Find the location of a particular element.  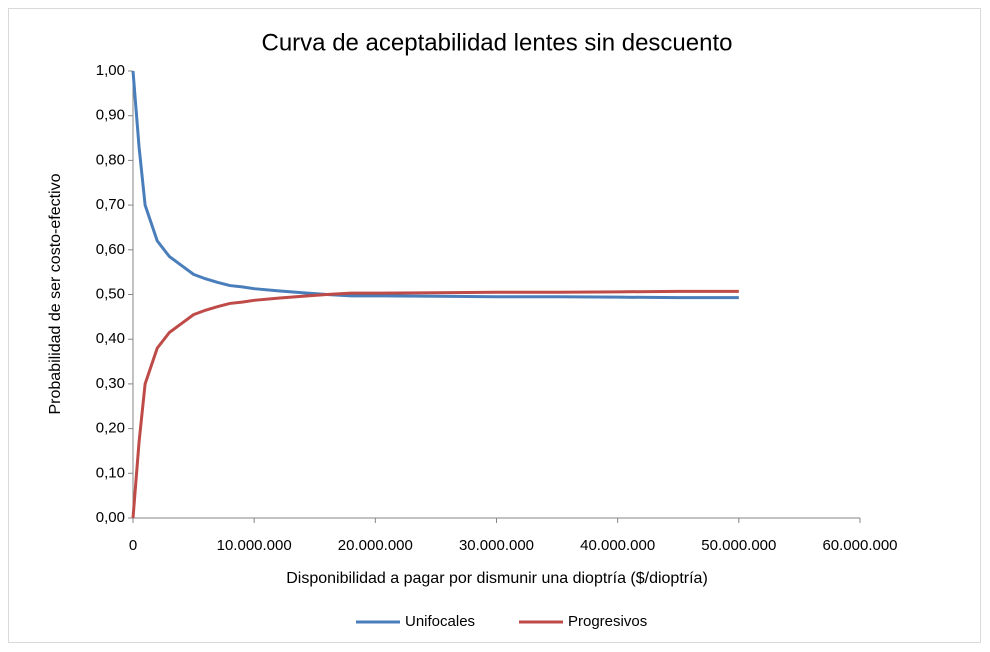

legend-label: Progresivos is located at coordinates (607, 621).